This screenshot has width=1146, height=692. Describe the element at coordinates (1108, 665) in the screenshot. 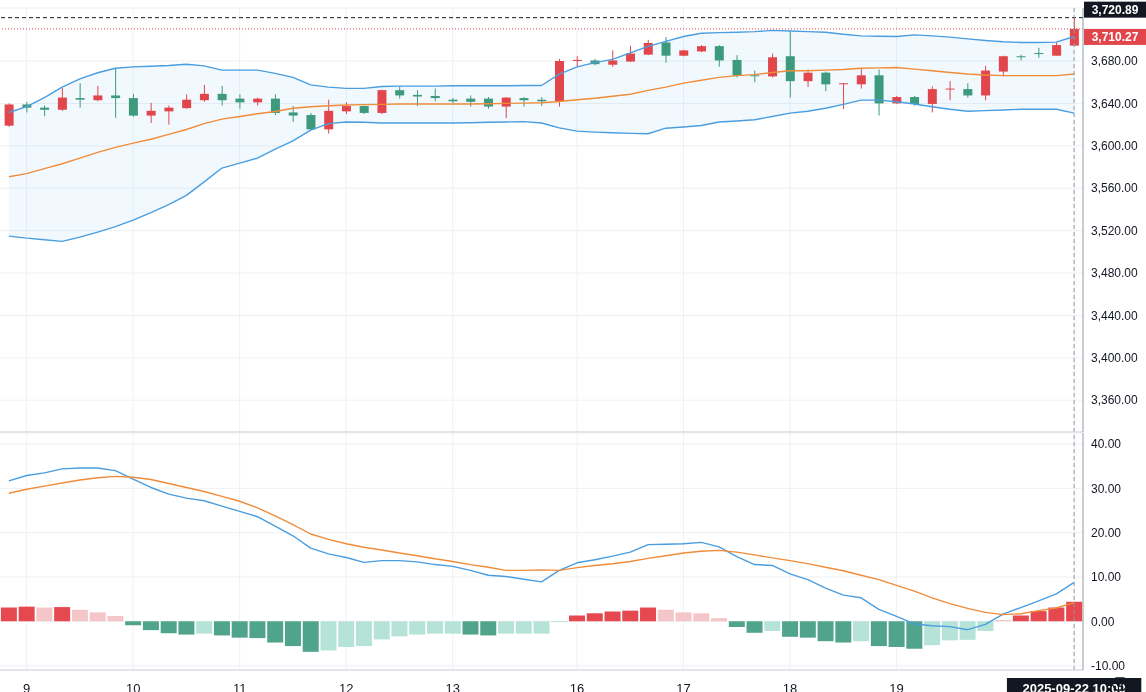

I see `y-tick-label: -10.00` at that location.